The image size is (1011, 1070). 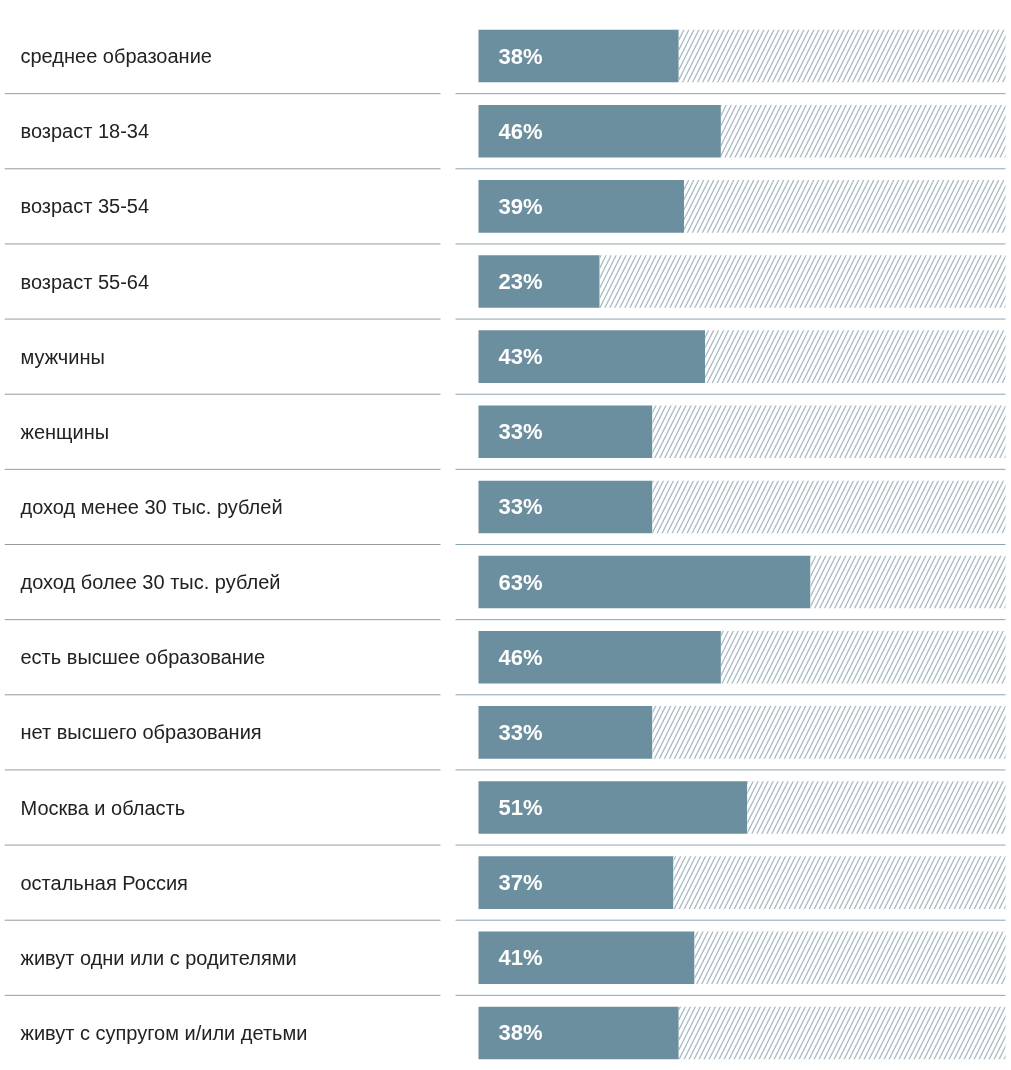 What do you see at coordinates (103, 807) in the screenshot?
I see `y-tick-label: Москва и область` at bounding box center [103, 807].